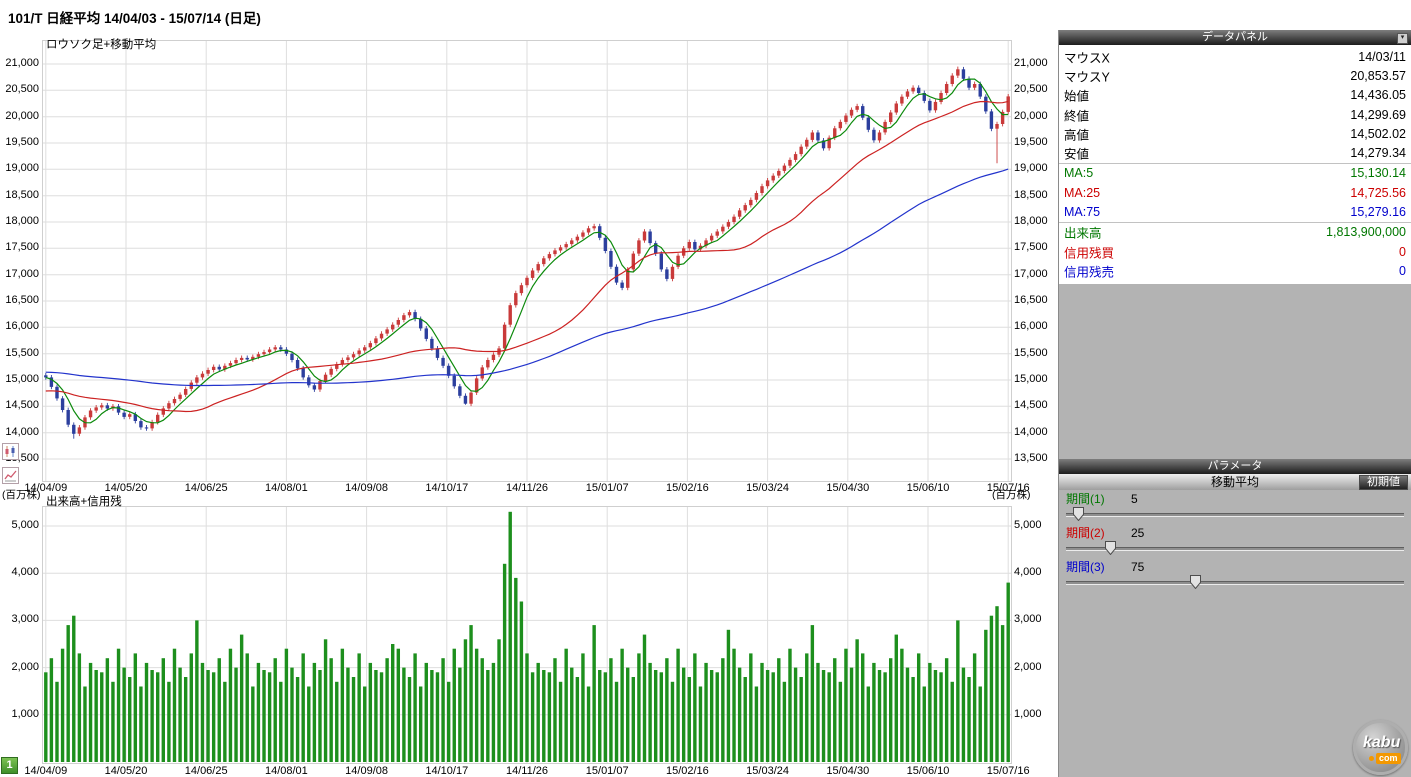  What do you see at coordinates (1382, 742) in the screenshot?
I see `logo-kabu-text: kabu` at bounding box center [1382, 742].